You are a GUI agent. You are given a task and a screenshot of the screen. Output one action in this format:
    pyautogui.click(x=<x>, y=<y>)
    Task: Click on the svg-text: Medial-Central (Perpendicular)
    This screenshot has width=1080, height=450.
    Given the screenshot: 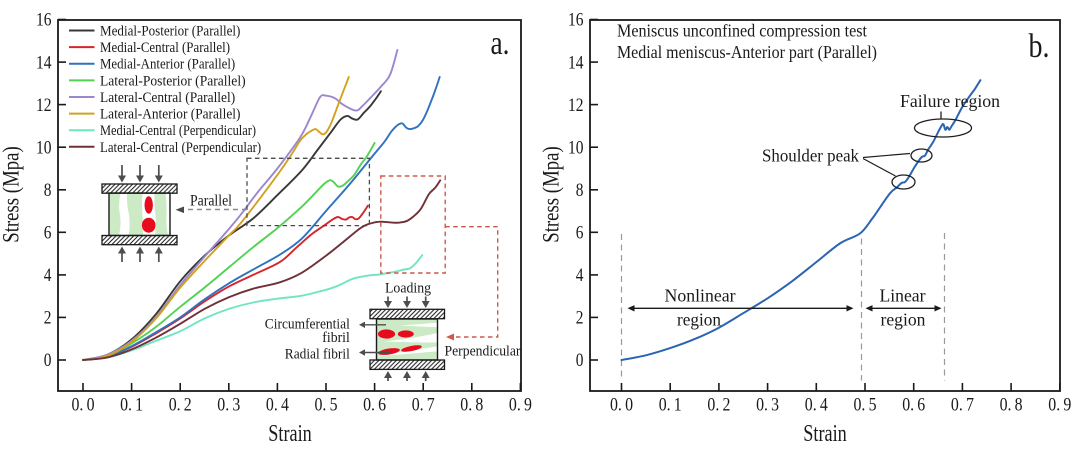 What is the action you would take?
    pyautogui.click(x=178, y=131)
    